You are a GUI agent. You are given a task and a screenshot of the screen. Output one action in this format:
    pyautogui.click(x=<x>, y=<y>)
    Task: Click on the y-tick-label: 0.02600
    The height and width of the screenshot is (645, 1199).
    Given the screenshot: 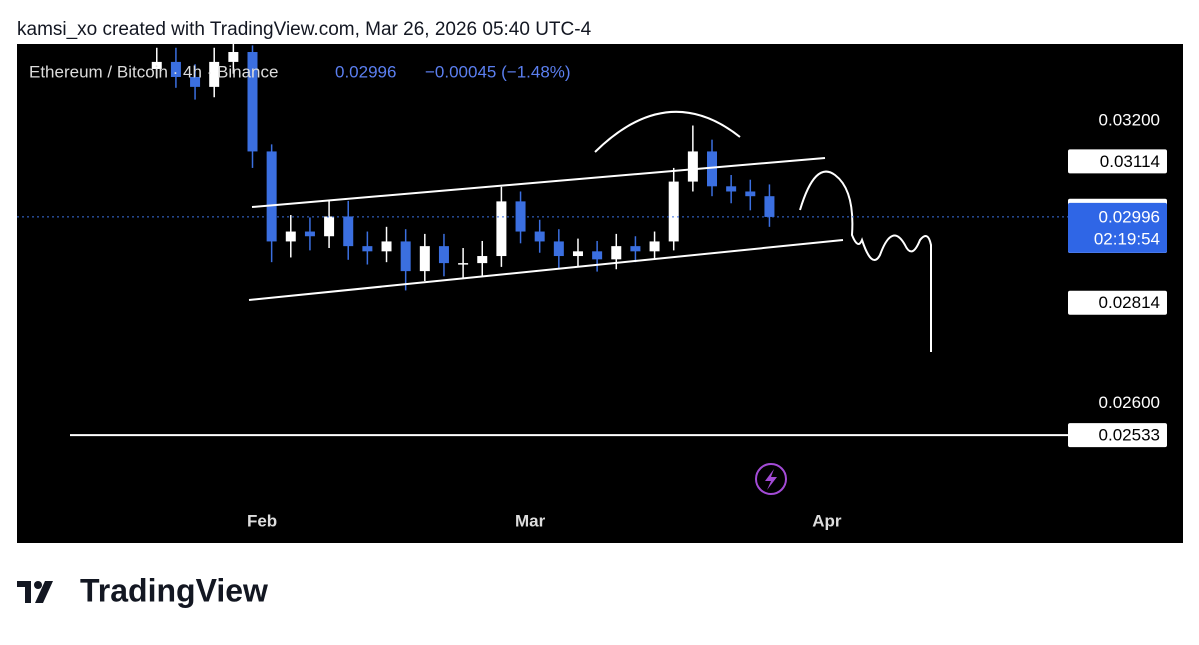 What is the action you would take?
    pyautogui.click(x=1129, y=402)
    